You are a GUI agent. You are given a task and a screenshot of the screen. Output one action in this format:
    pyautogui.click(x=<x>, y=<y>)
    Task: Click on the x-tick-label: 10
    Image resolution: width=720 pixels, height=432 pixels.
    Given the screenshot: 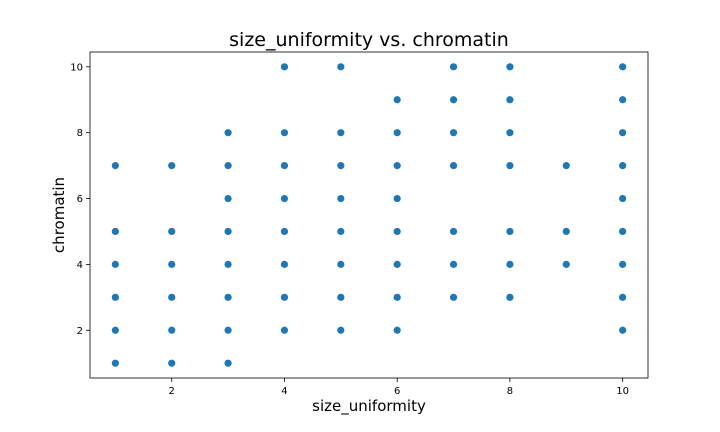 What is the action you would take?
    pyautogui.click(x=622, y=391)
    